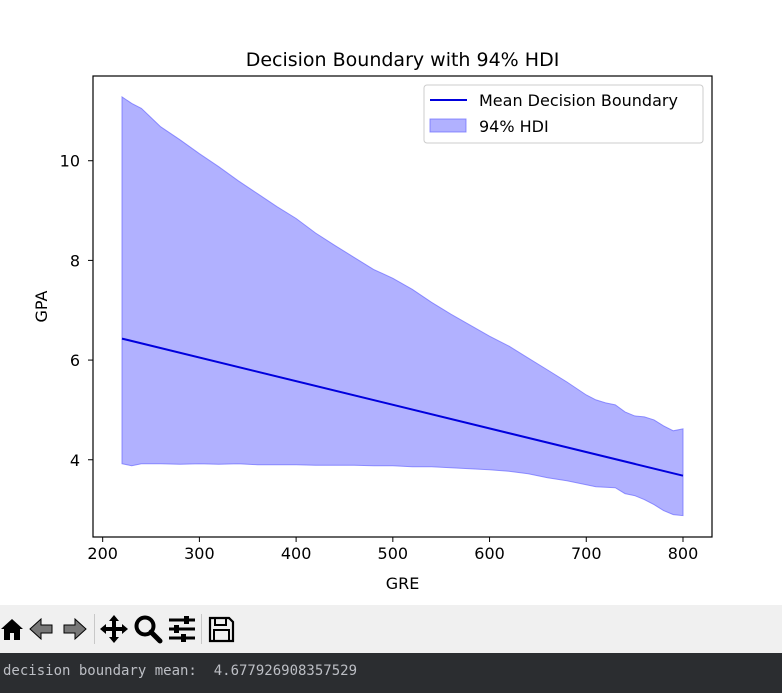 The height and width of the screenshot is (693, 782). What do you see at coordinates (391, 629) in the screenshot?
I see `toolbar` at bounding box center [391, 629].